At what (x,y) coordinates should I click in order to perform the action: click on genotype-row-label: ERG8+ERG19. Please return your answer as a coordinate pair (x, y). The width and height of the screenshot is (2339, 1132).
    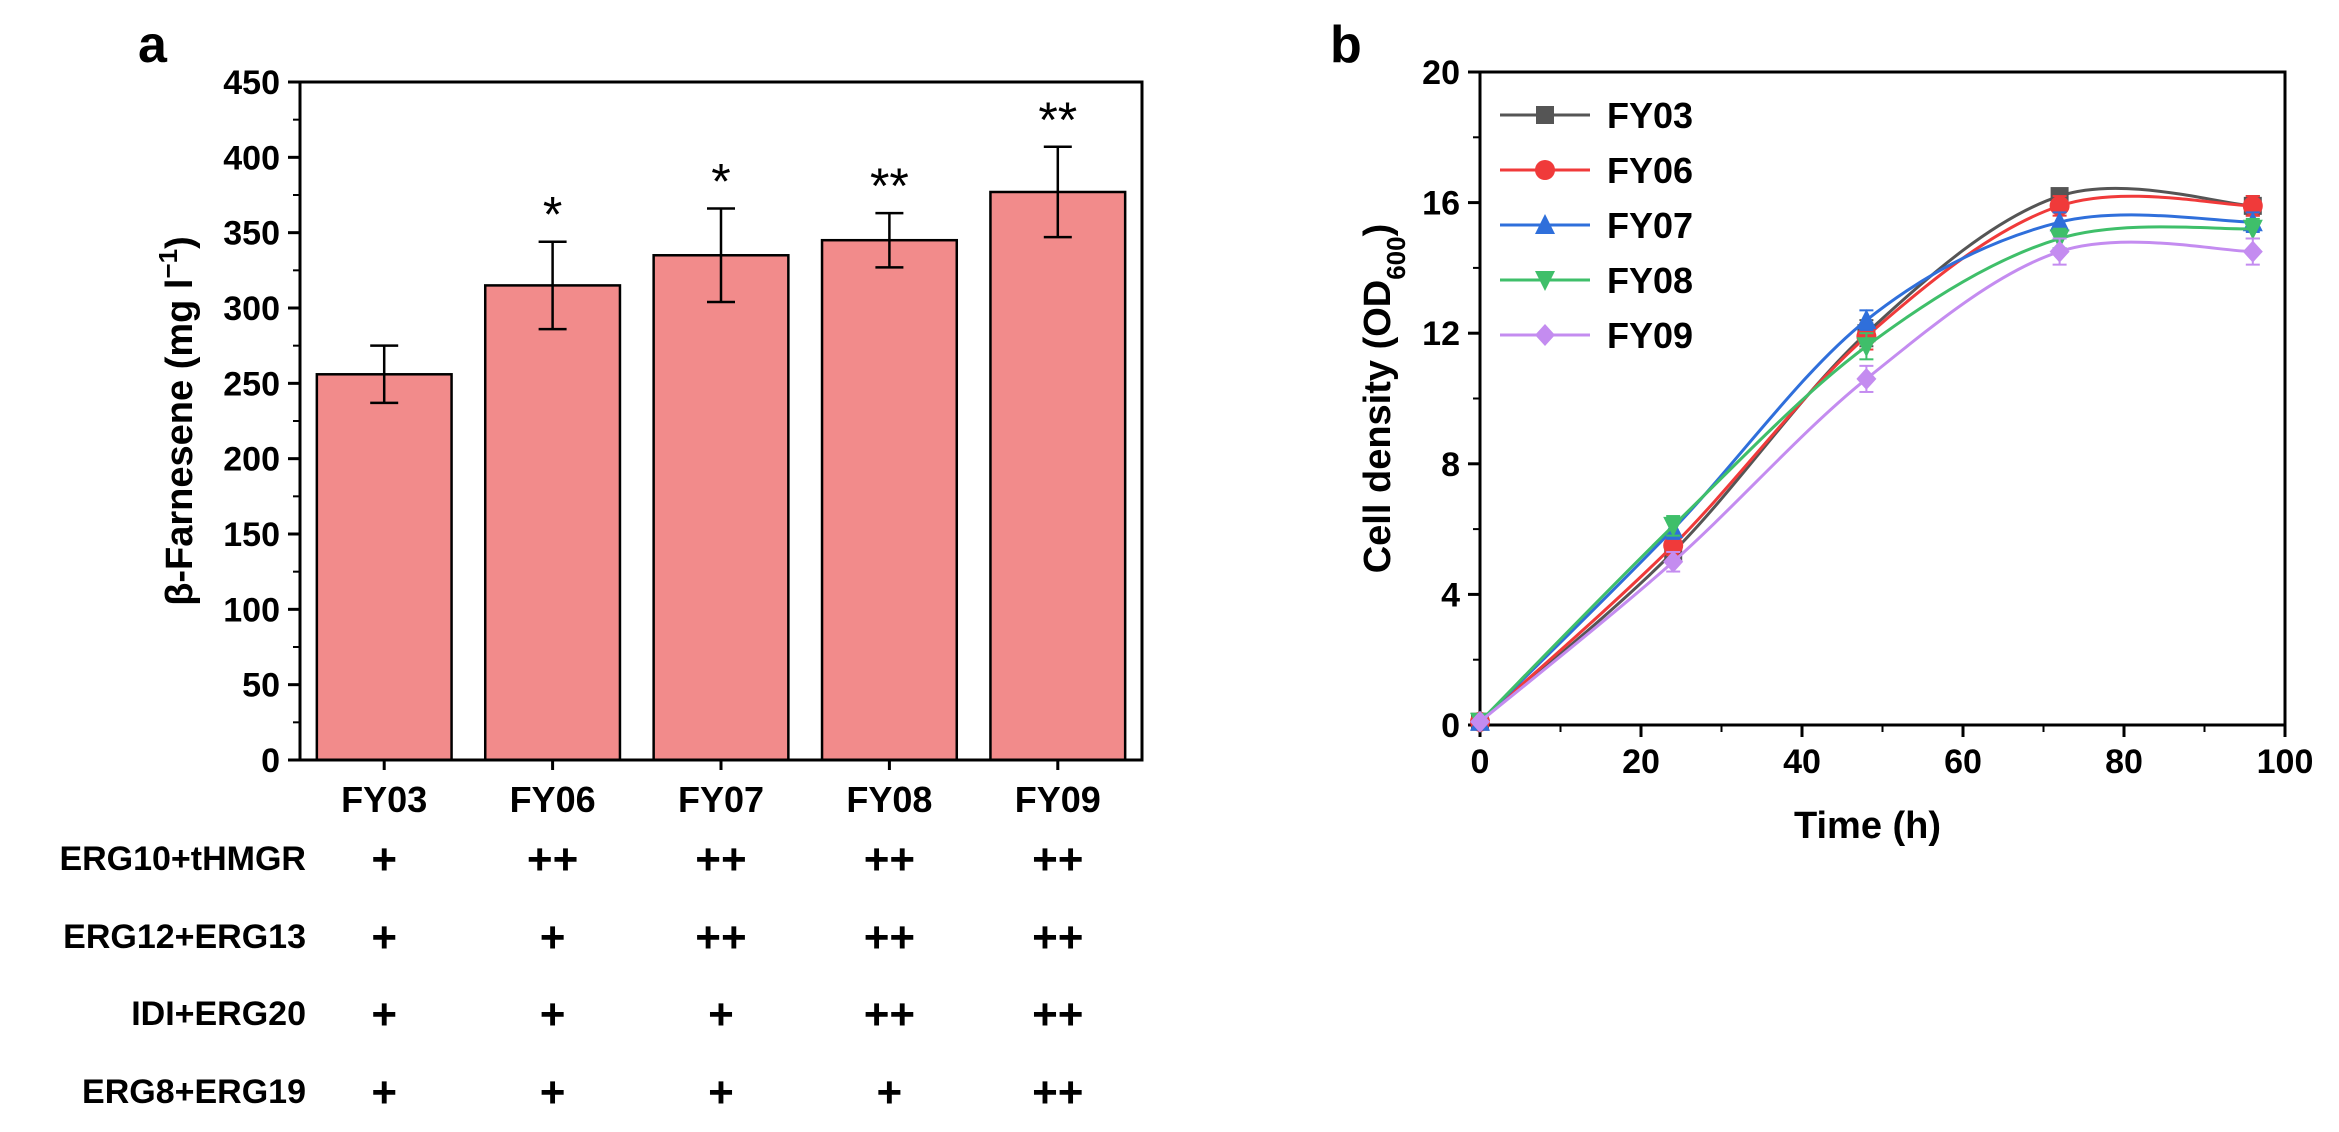
    Looking at the image, I should click on (194, 1092).